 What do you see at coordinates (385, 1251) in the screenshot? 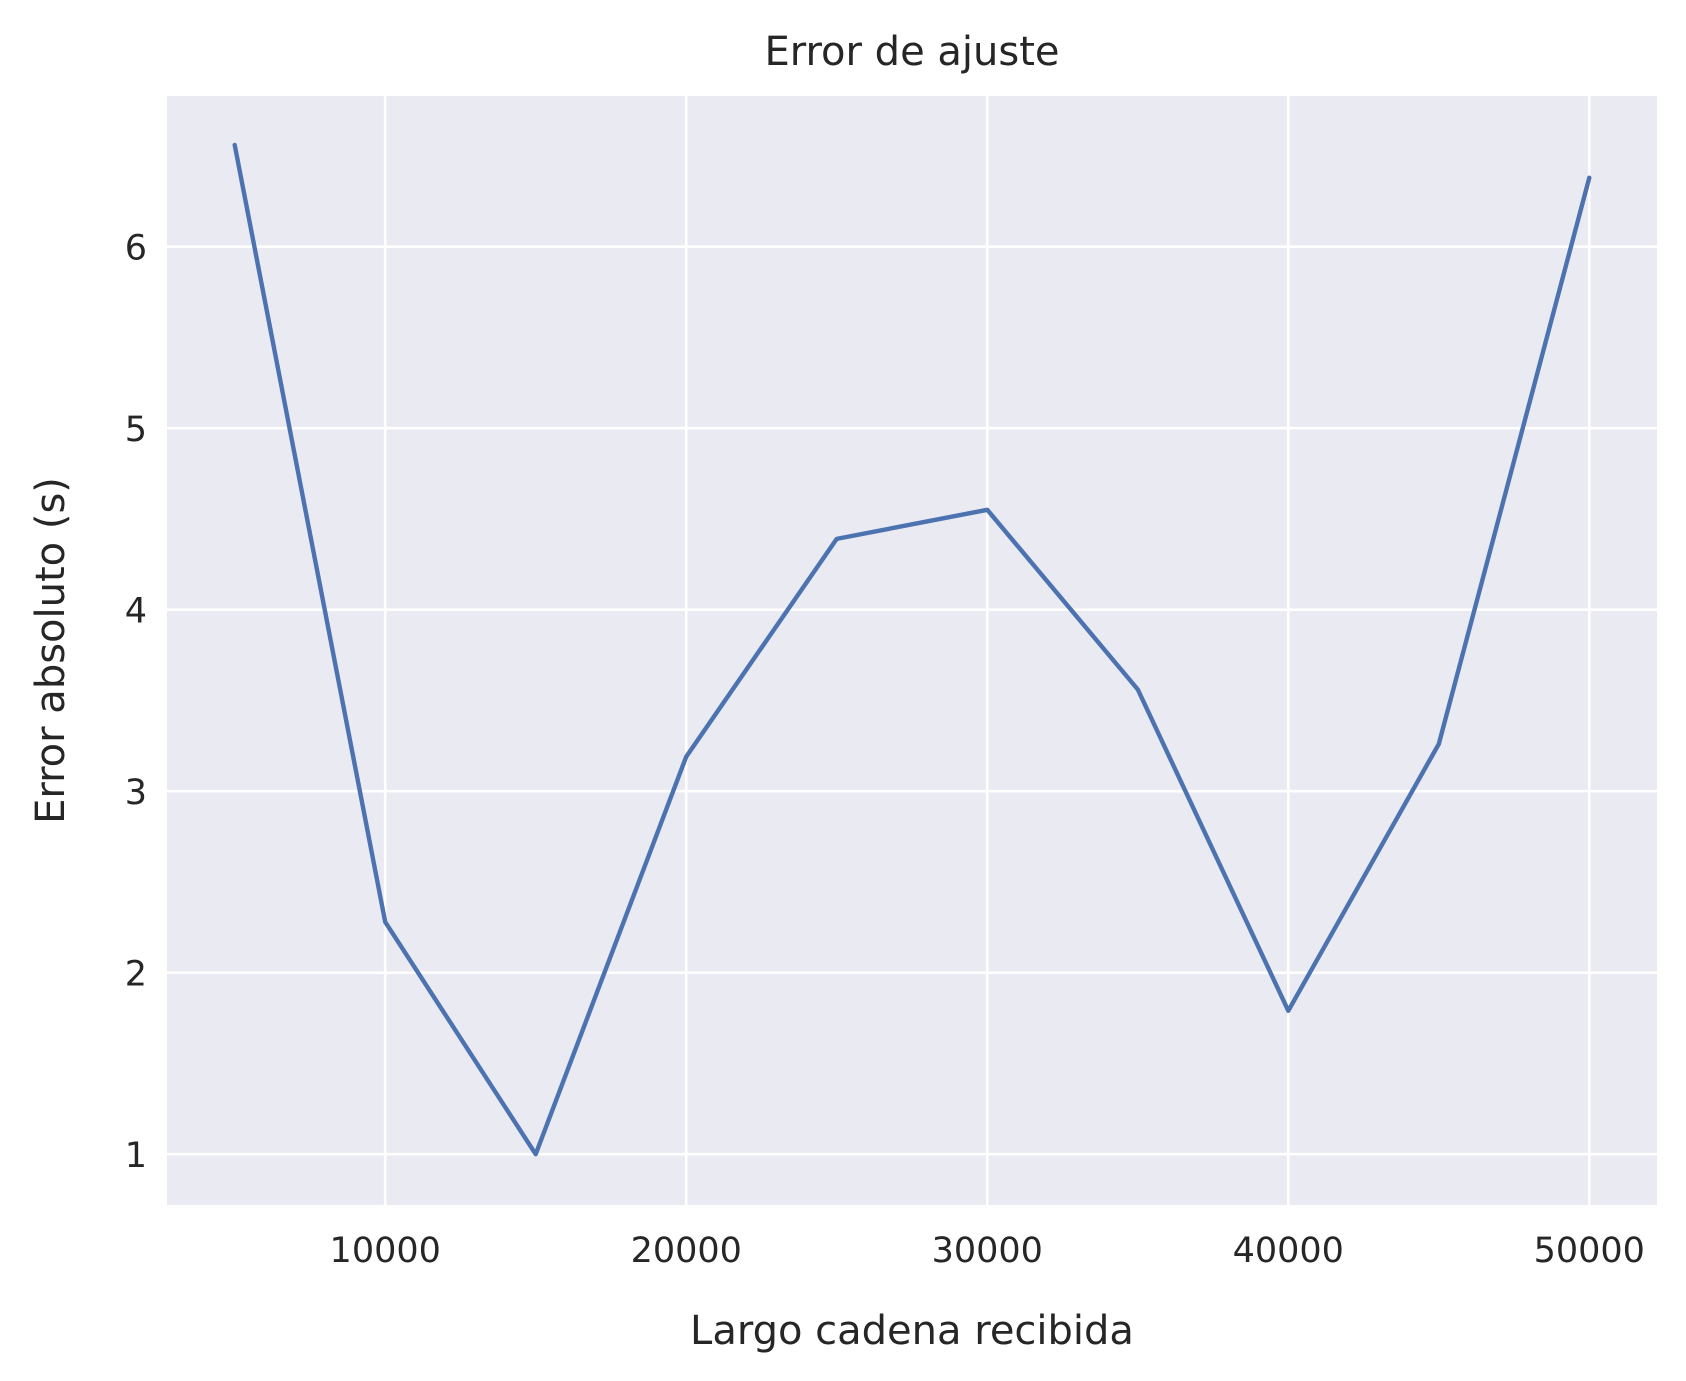
I see `x-tick-label: 10000` at bounding box center [385, 1251].